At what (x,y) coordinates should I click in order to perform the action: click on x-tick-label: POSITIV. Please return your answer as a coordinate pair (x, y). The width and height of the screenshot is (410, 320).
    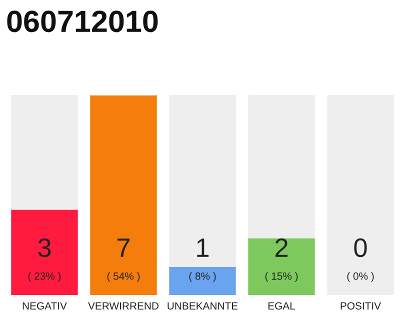
    Looking at the image, I should click on (361, 306).